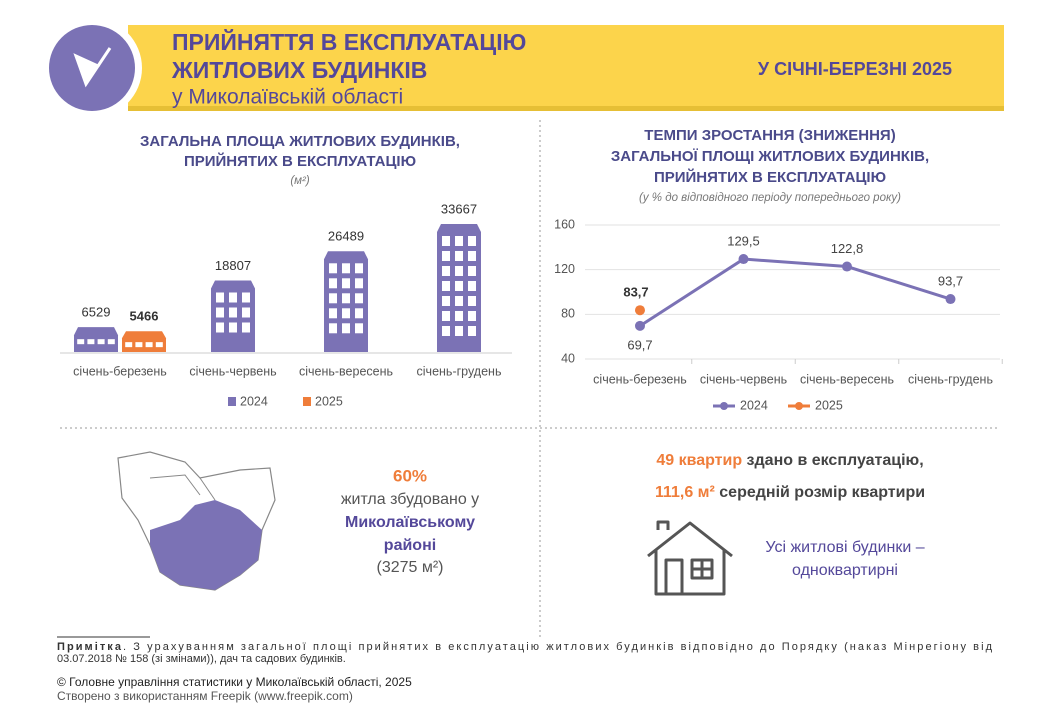  Describe the element at coordinates (89, 647) in the screenshot. I see `footnote-label: Примітка` at that location.